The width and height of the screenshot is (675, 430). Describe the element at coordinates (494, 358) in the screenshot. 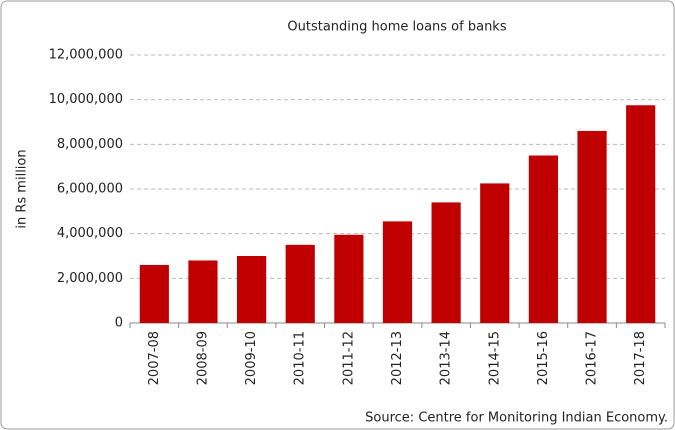

I see `x-tick-label: 2014-15` at that location.